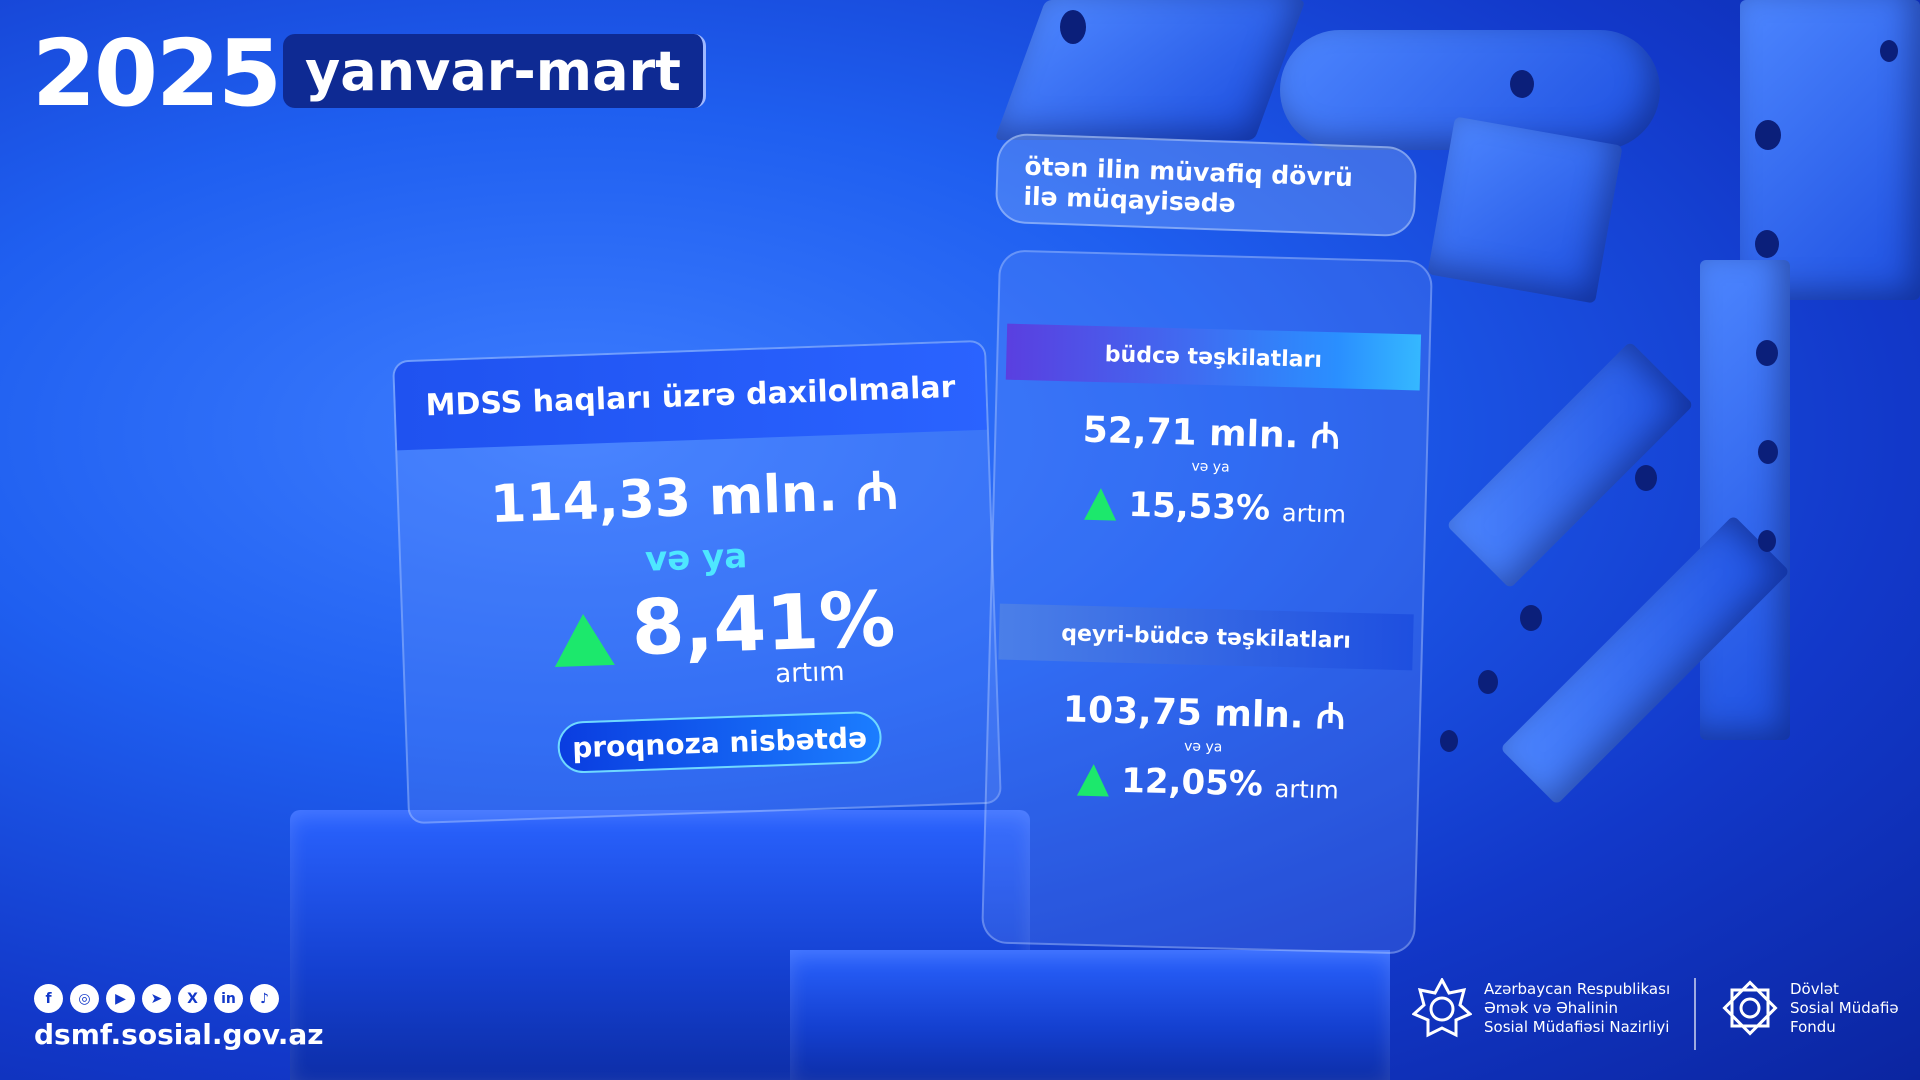  Describe the element at coordinates (690, 396) in the screenshot. I see `main-card-title: MDSS haqları üzrə daxilolmalar` at that location.